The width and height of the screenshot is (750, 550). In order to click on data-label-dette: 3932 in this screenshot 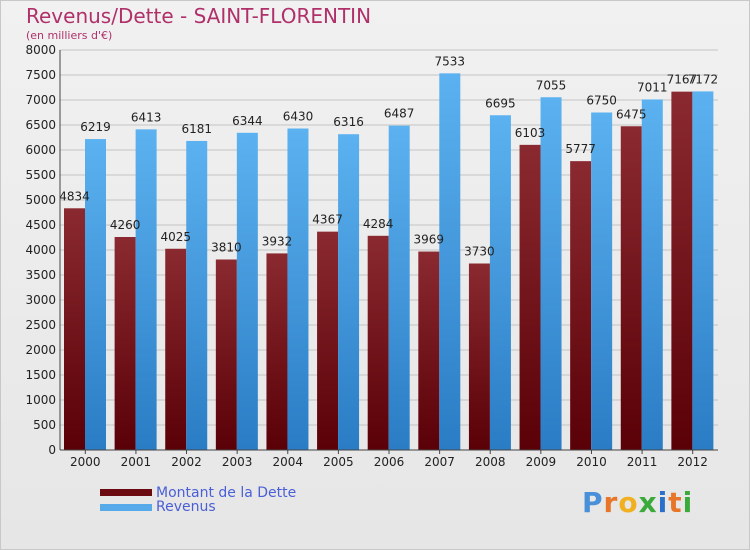, I will do `click(277, 241)`.